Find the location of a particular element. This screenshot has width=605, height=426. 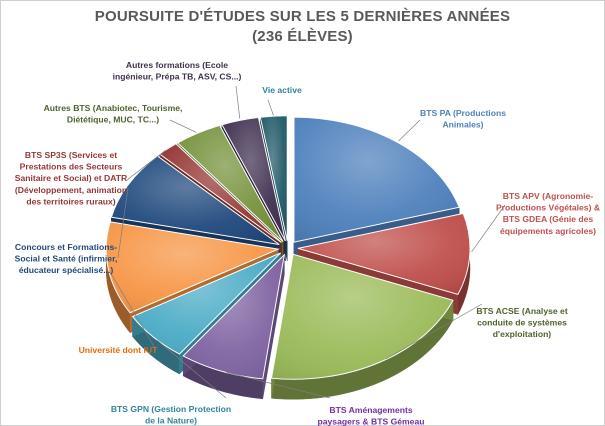

slice-label-line: de la Nature) is located at coordinates (171, 421).